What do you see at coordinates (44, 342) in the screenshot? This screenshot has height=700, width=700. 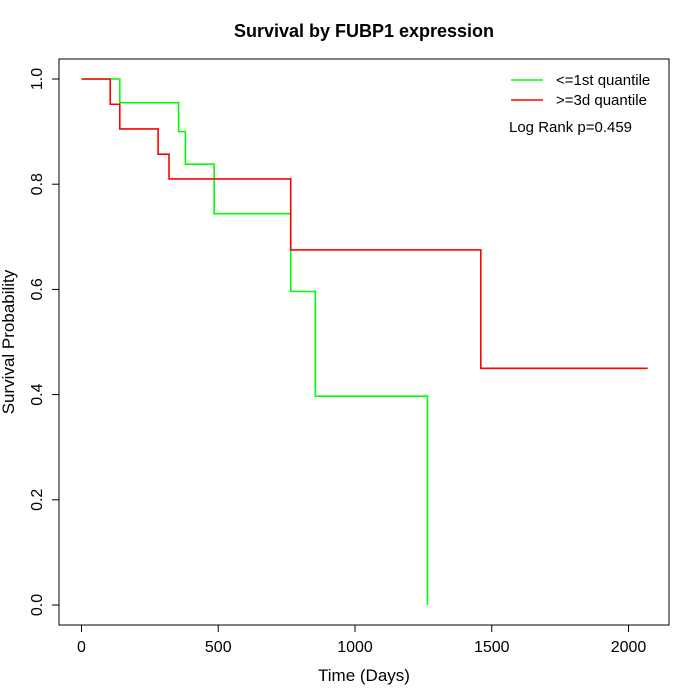 I see `y-axis: 0.0 0.2 0.4 0.6 0.8 1.0` at bounding box center [44, 342].